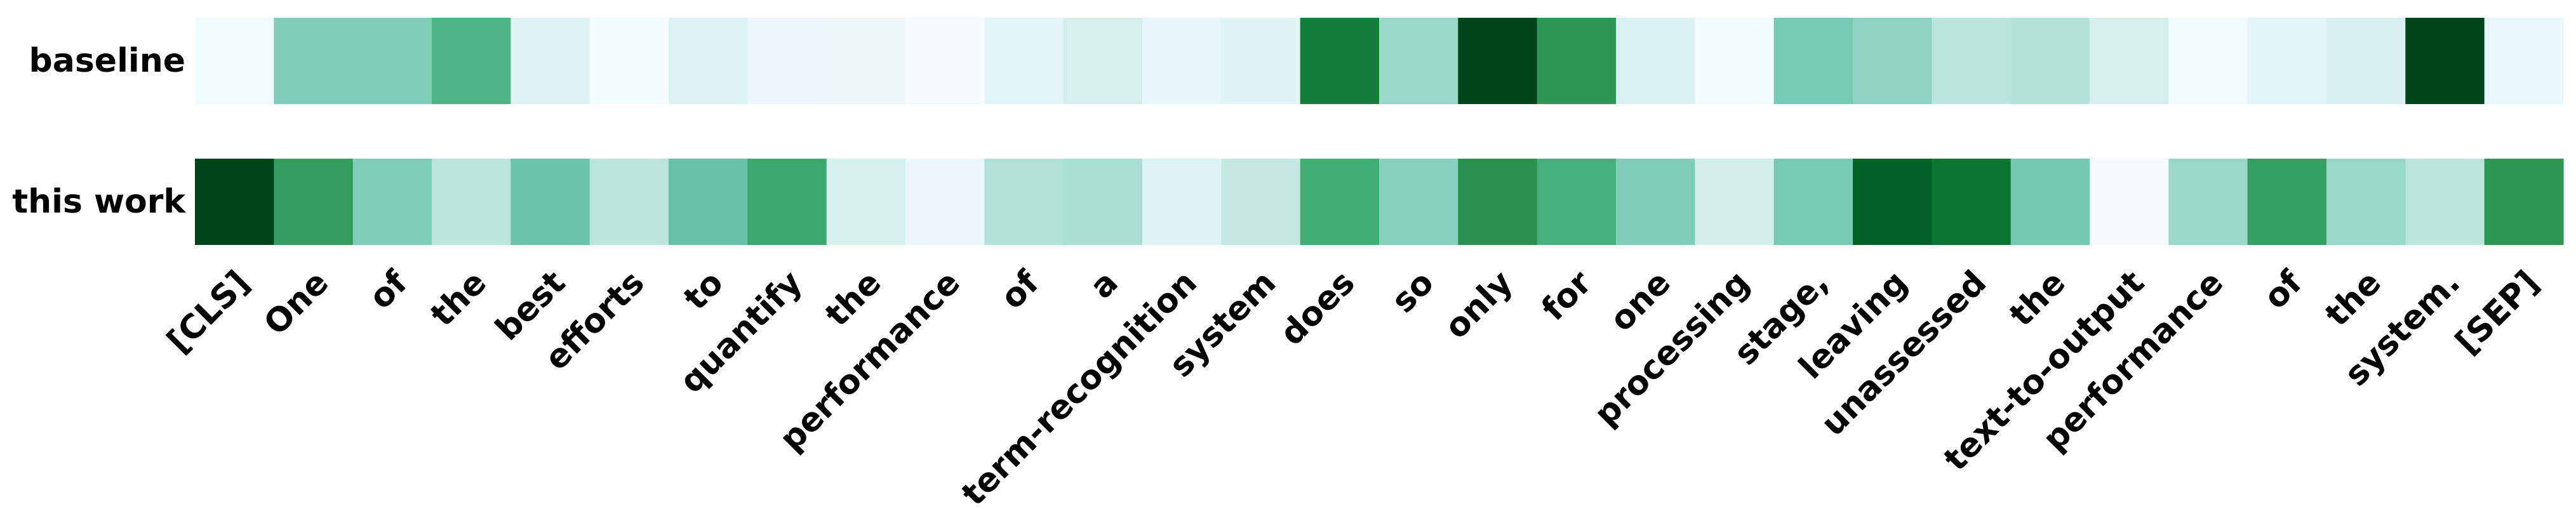 The image size is (2576, 509). I want to click on token-label-16: only, so click(1479, 304).